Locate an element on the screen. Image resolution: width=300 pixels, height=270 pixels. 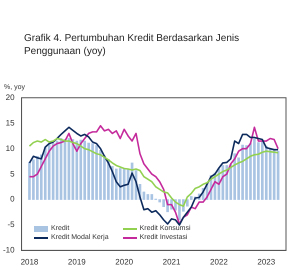
chart-title: Grafik 4. Pertumbuhan Kredit Berdasarkan Jenis Penggunaan (yoy) is located at coordinates (132, 45).